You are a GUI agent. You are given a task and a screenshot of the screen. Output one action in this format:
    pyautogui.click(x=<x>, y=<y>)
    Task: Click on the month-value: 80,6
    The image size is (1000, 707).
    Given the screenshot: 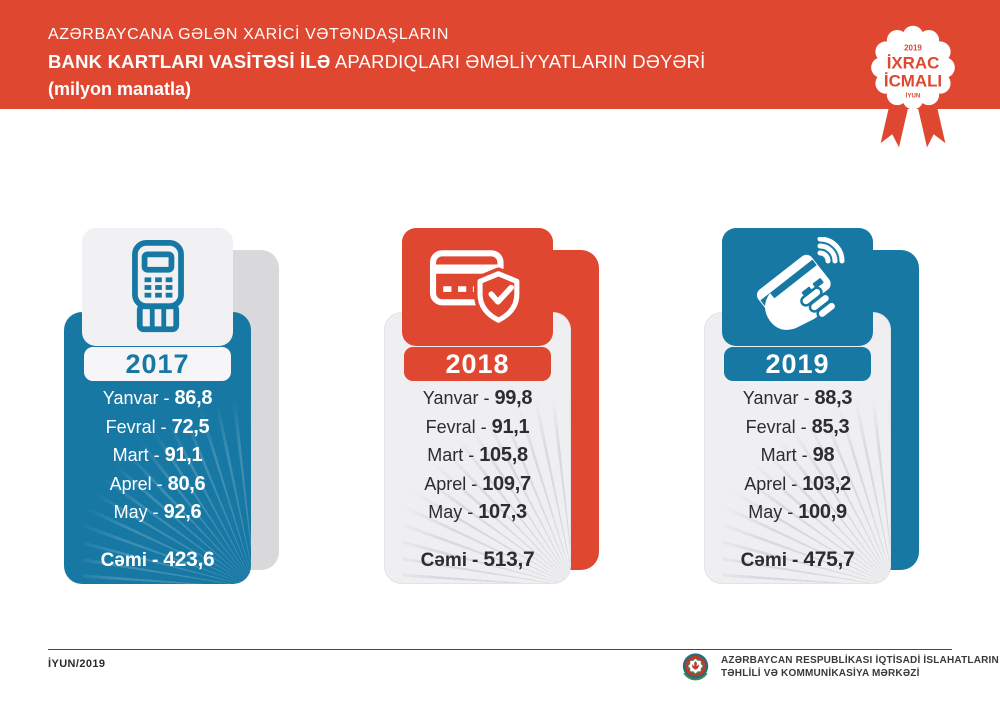 What is the action you would take?
    pyautogui.click(x=186, y=483)
    